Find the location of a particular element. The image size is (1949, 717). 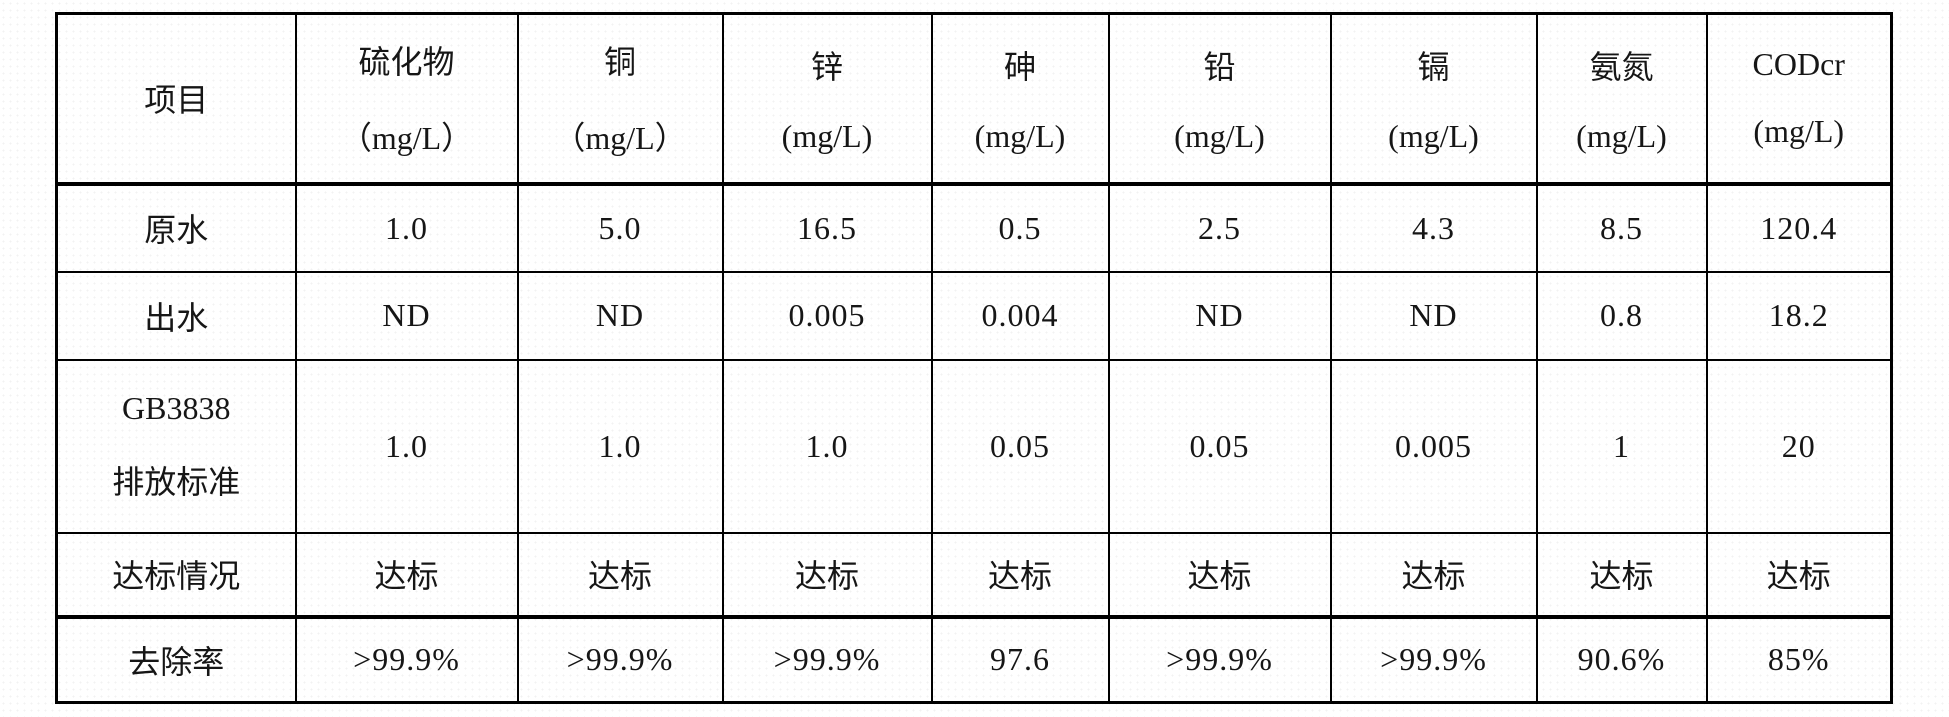

cell-value: 0.004 is located at coordinates (1020, 315).